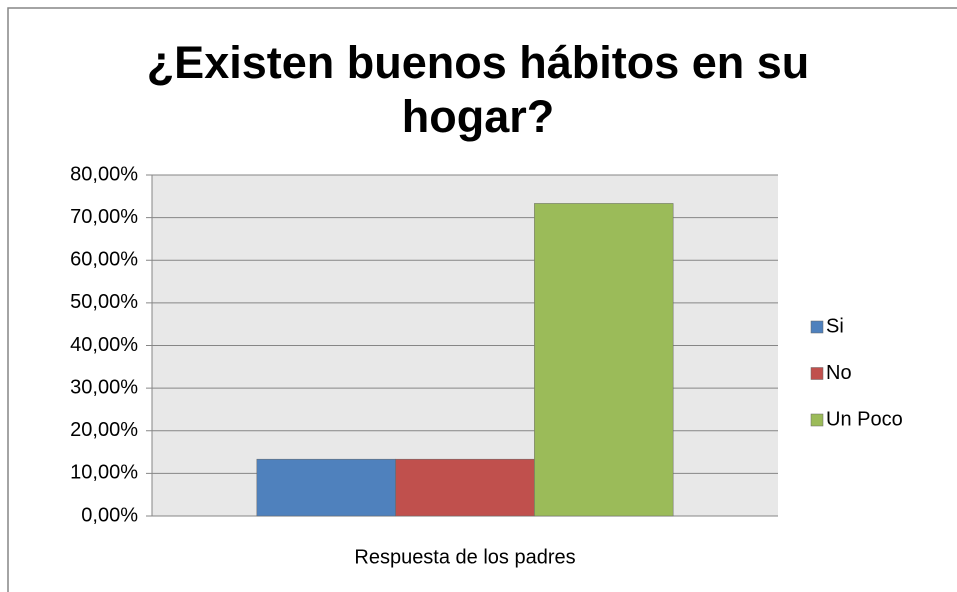 Image resolution: width=957 pixels, height=592 pixels. What do you see at coordinates (478, 89) in the screenshot?
I see `chart-title: ¿Existen buenos hábitos en su hogar?` at bounding box center [478, 89].